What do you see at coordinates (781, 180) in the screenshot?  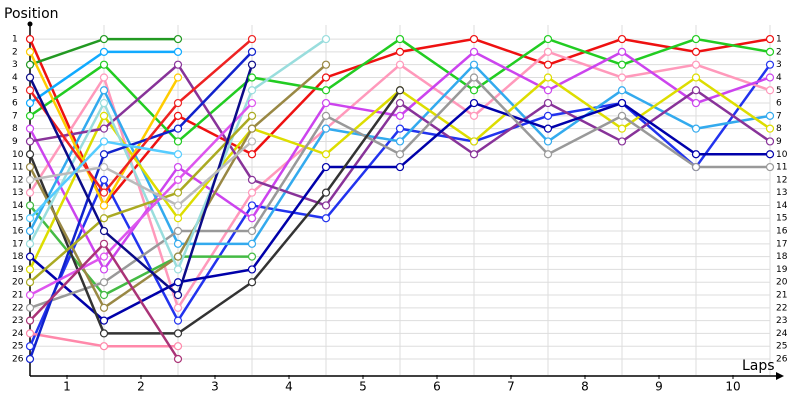 I see `y-tick-label-right: 12` at bounding box center [781, 180].